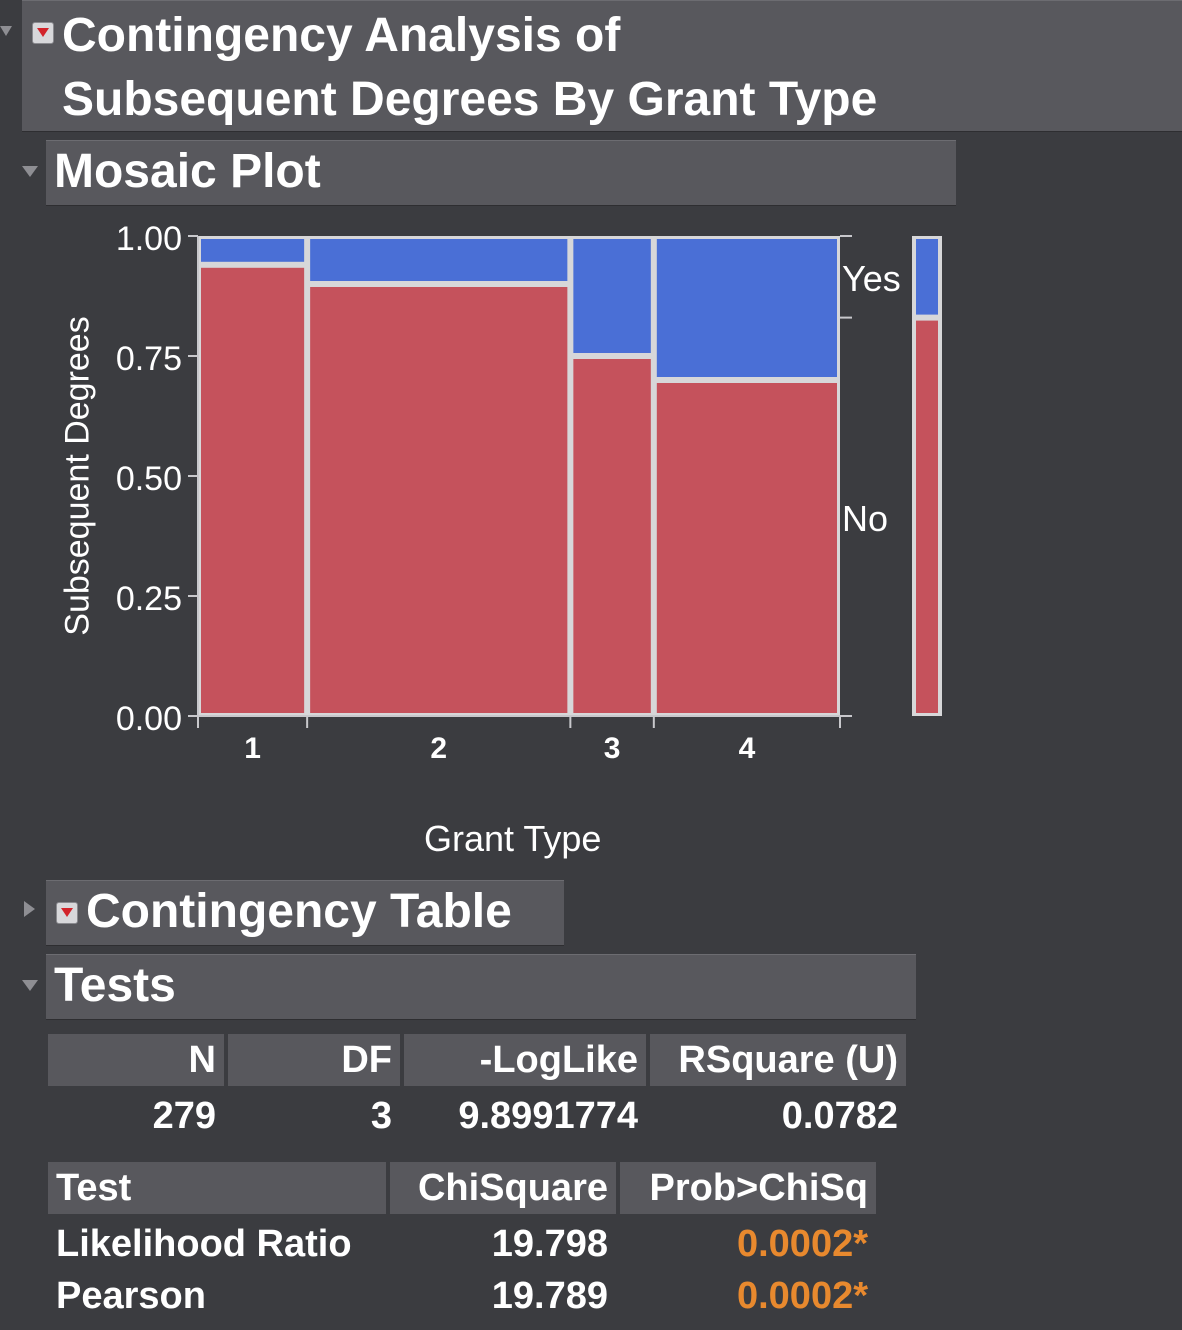 Image resolution: width=1182 pixels, height=1330 pixels. Describe the element at coordinates (513, 838) in the screenshot. I see `x-axis-label: Grant Type` at that location.